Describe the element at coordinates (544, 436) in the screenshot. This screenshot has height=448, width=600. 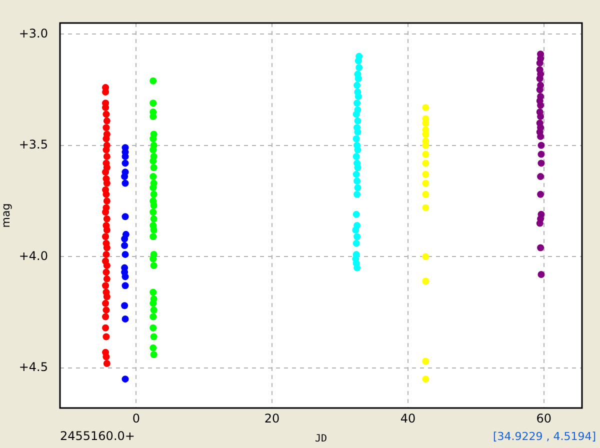
I see `text: [34.9229 , 4.5194]` at that location.